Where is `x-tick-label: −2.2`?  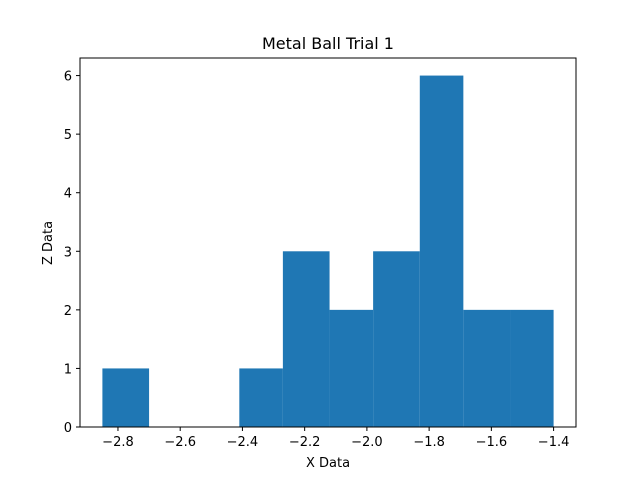 x-tick-label: −2.2 is located at coordinates (305, 442).